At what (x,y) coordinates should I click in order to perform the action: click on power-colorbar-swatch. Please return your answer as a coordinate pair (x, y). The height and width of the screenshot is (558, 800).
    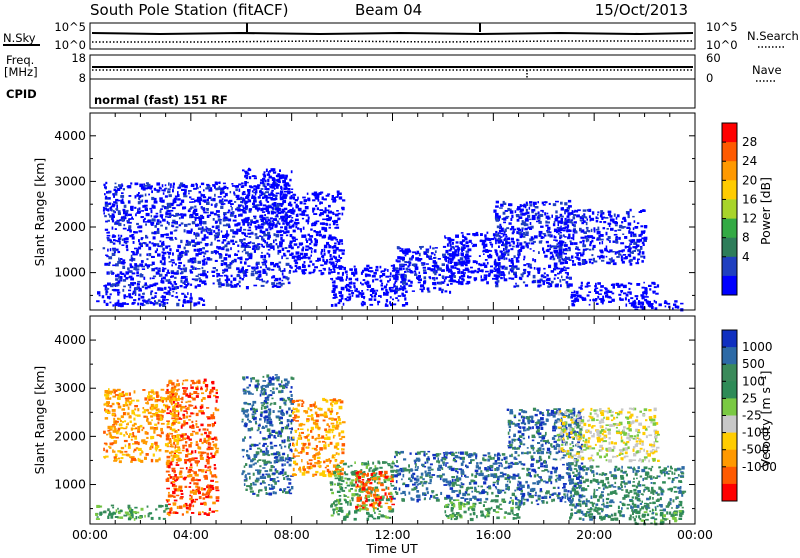
    Looking at the image, I should click on (729, 190).